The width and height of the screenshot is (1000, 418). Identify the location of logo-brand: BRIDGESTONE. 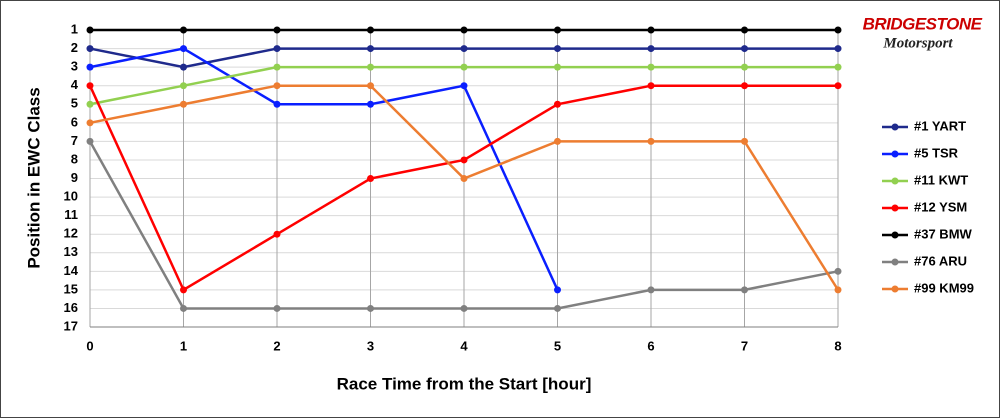
(923, 23).